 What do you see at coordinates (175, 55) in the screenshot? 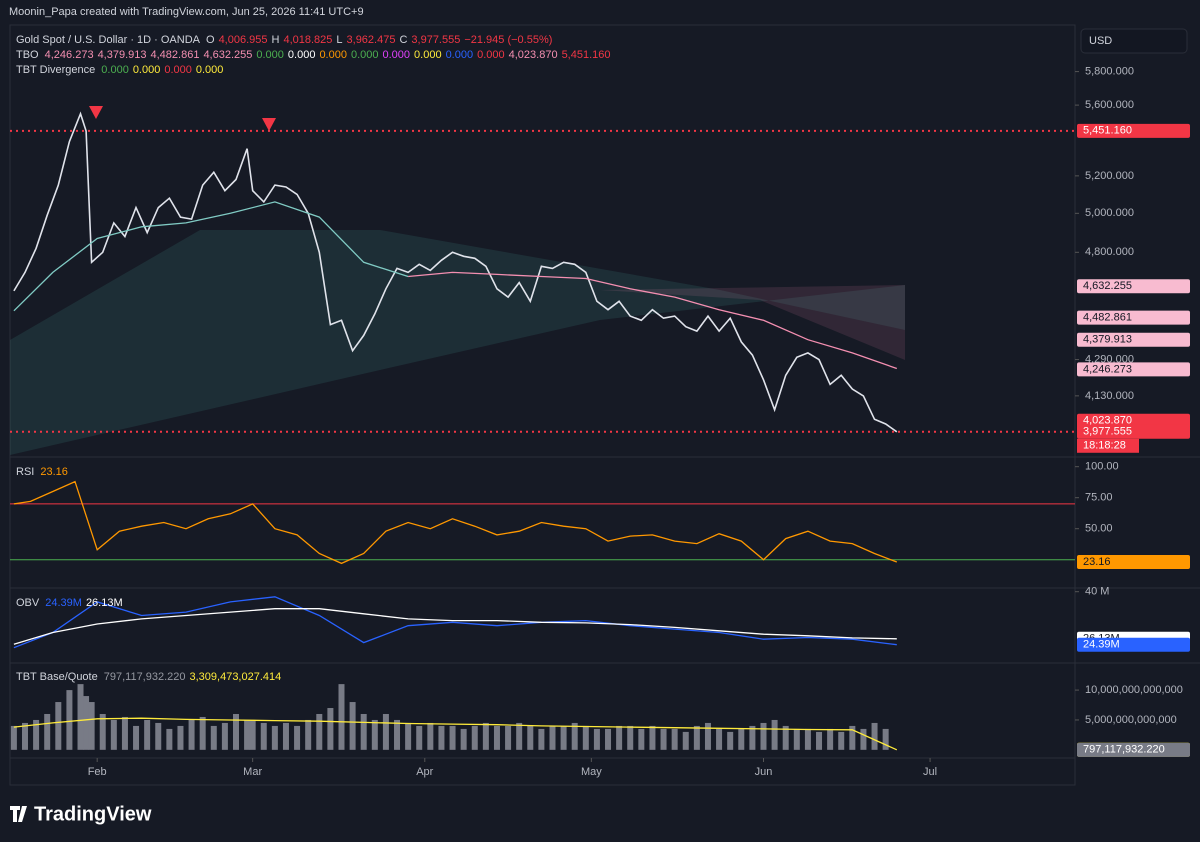
I see `legend-item: 4,482.861` at bounding box center [175, 55].